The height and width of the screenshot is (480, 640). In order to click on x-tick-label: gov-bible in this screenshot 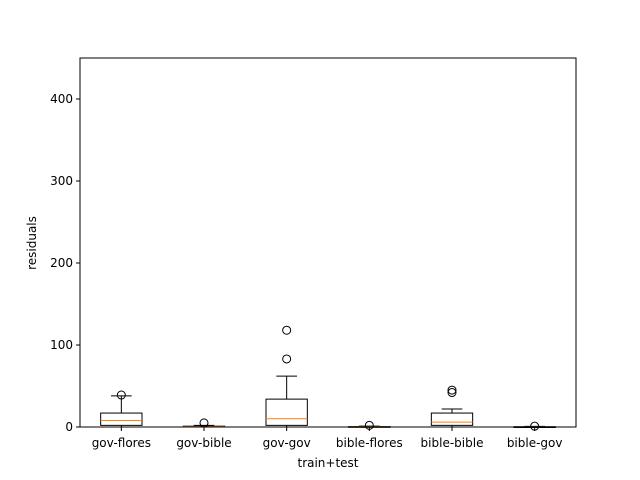, I will do `click(203, 443)`.